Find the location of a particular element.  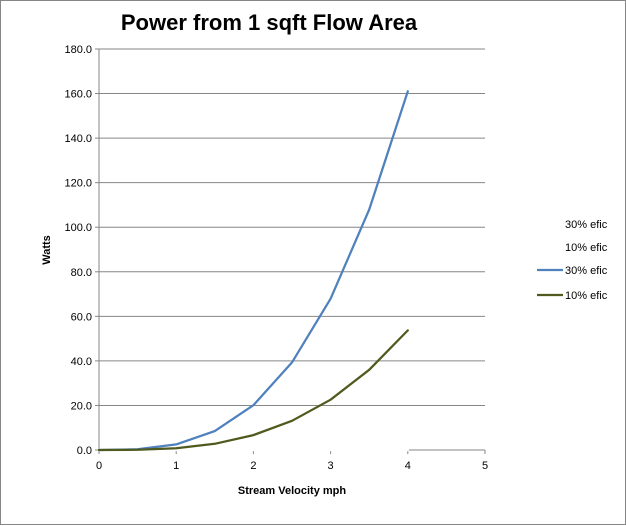

y-axis-label: Watts is located at coordinates (47, 250).